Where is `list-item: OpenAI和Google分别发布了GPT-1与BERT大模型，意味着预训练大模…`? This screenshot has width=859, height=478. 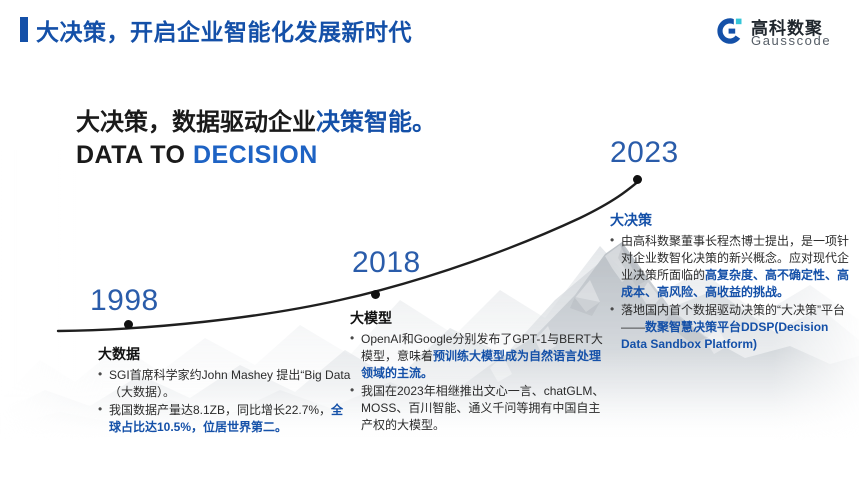
list-item: OpenAI和Google分别发布了GPT-1与BERT大模型，意味着预训练大模… is located at coordinates (478, 356).